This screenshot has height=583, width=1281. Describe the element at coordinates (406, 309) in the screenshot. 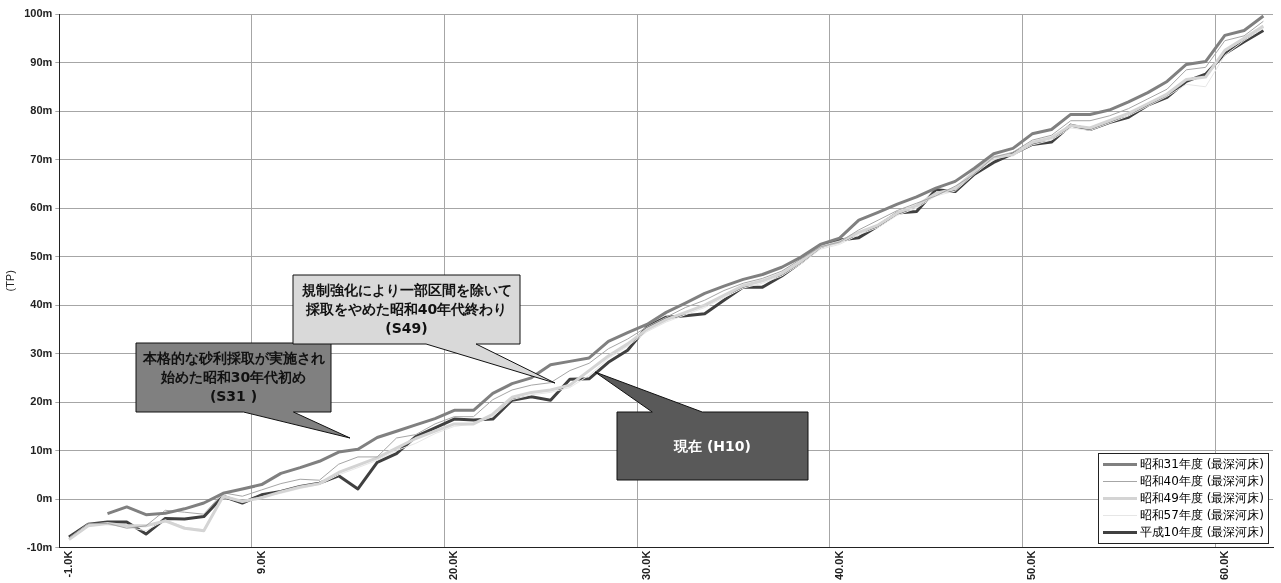

I see `annotation: 規制強化により一部区間を除いて採取をやめた昭和40年代終わり (S49)` at that location.